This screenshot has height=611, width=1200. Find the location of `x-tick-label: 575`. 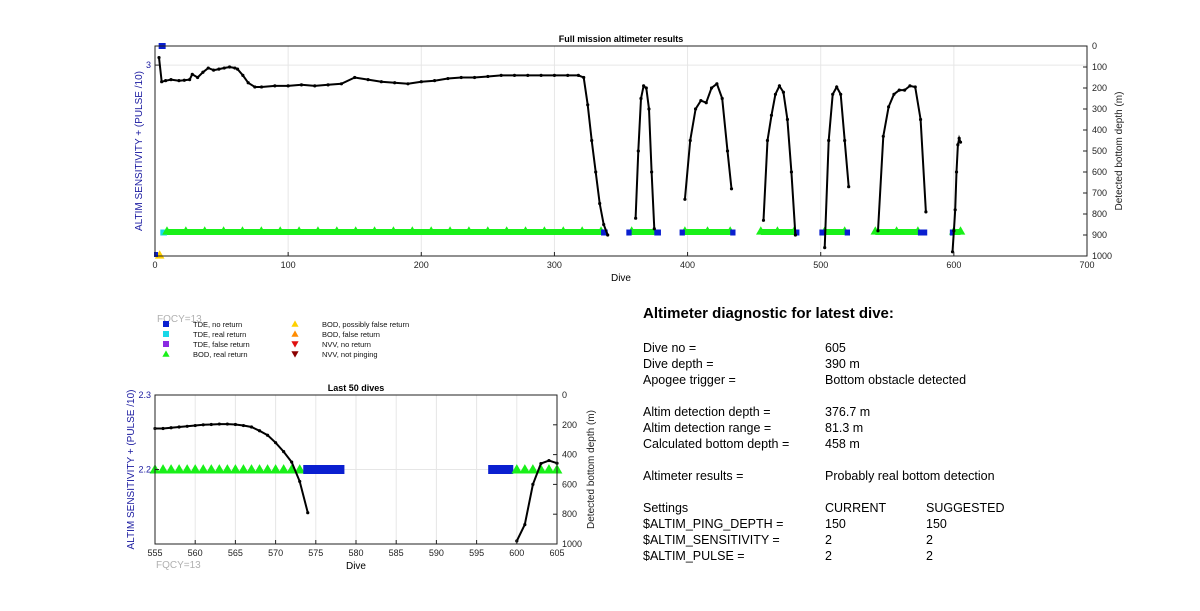

x-tick-label: 575 is located at coordinates (315, 553).